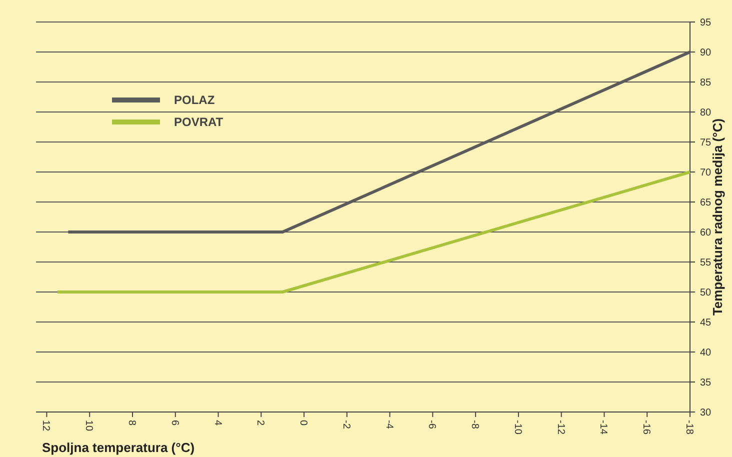 The height and width of the screenshot is (457, 732). Describe the element at coordinates (717, 217) in the screenshot. I see `y-axis-title: Temperatura radnog medija (°C)` at that location.